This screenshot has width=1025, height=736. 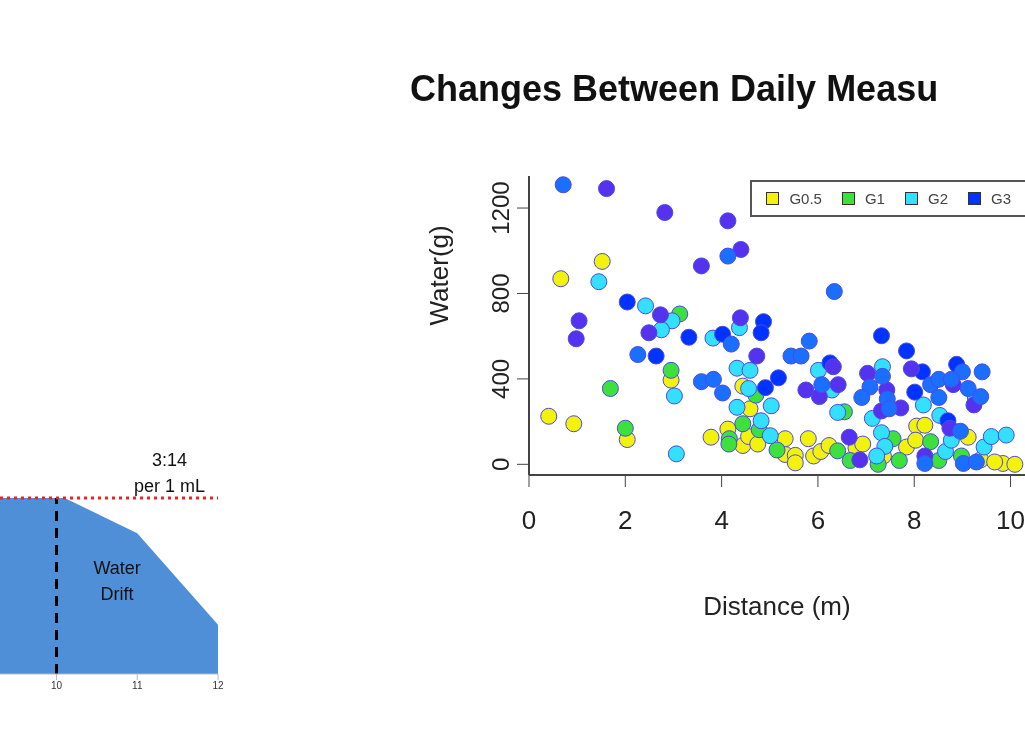 I want to click on legend-label: G2, so click(x=937, y=198).